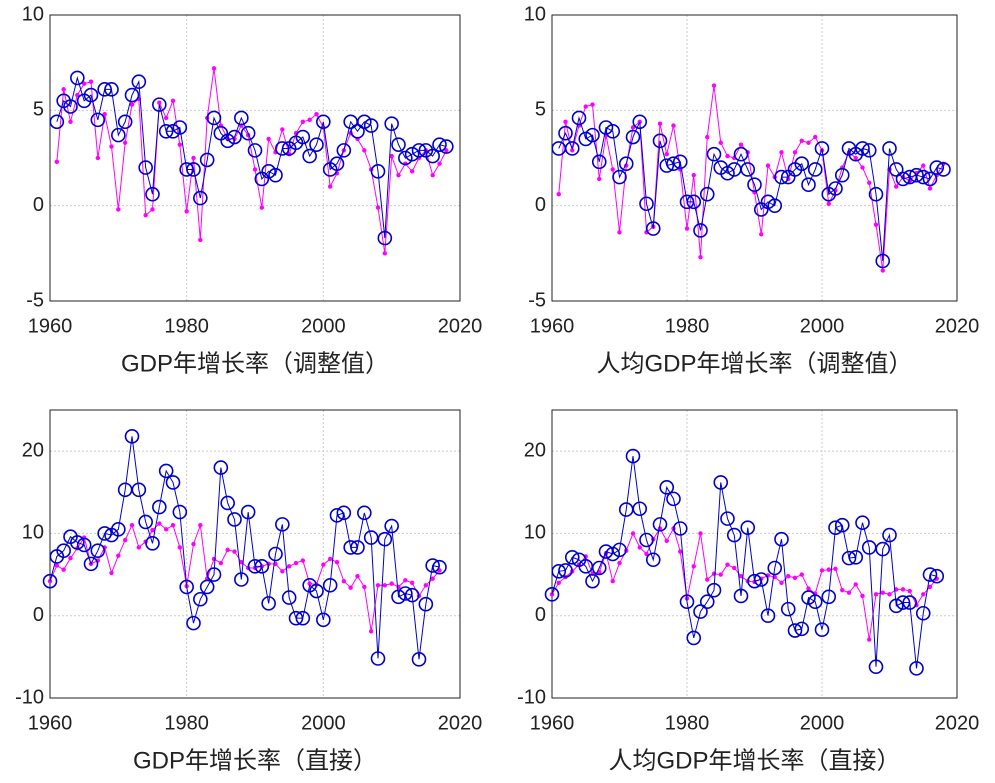  I want to click on y-tick-label: 0, so click(540, 615).